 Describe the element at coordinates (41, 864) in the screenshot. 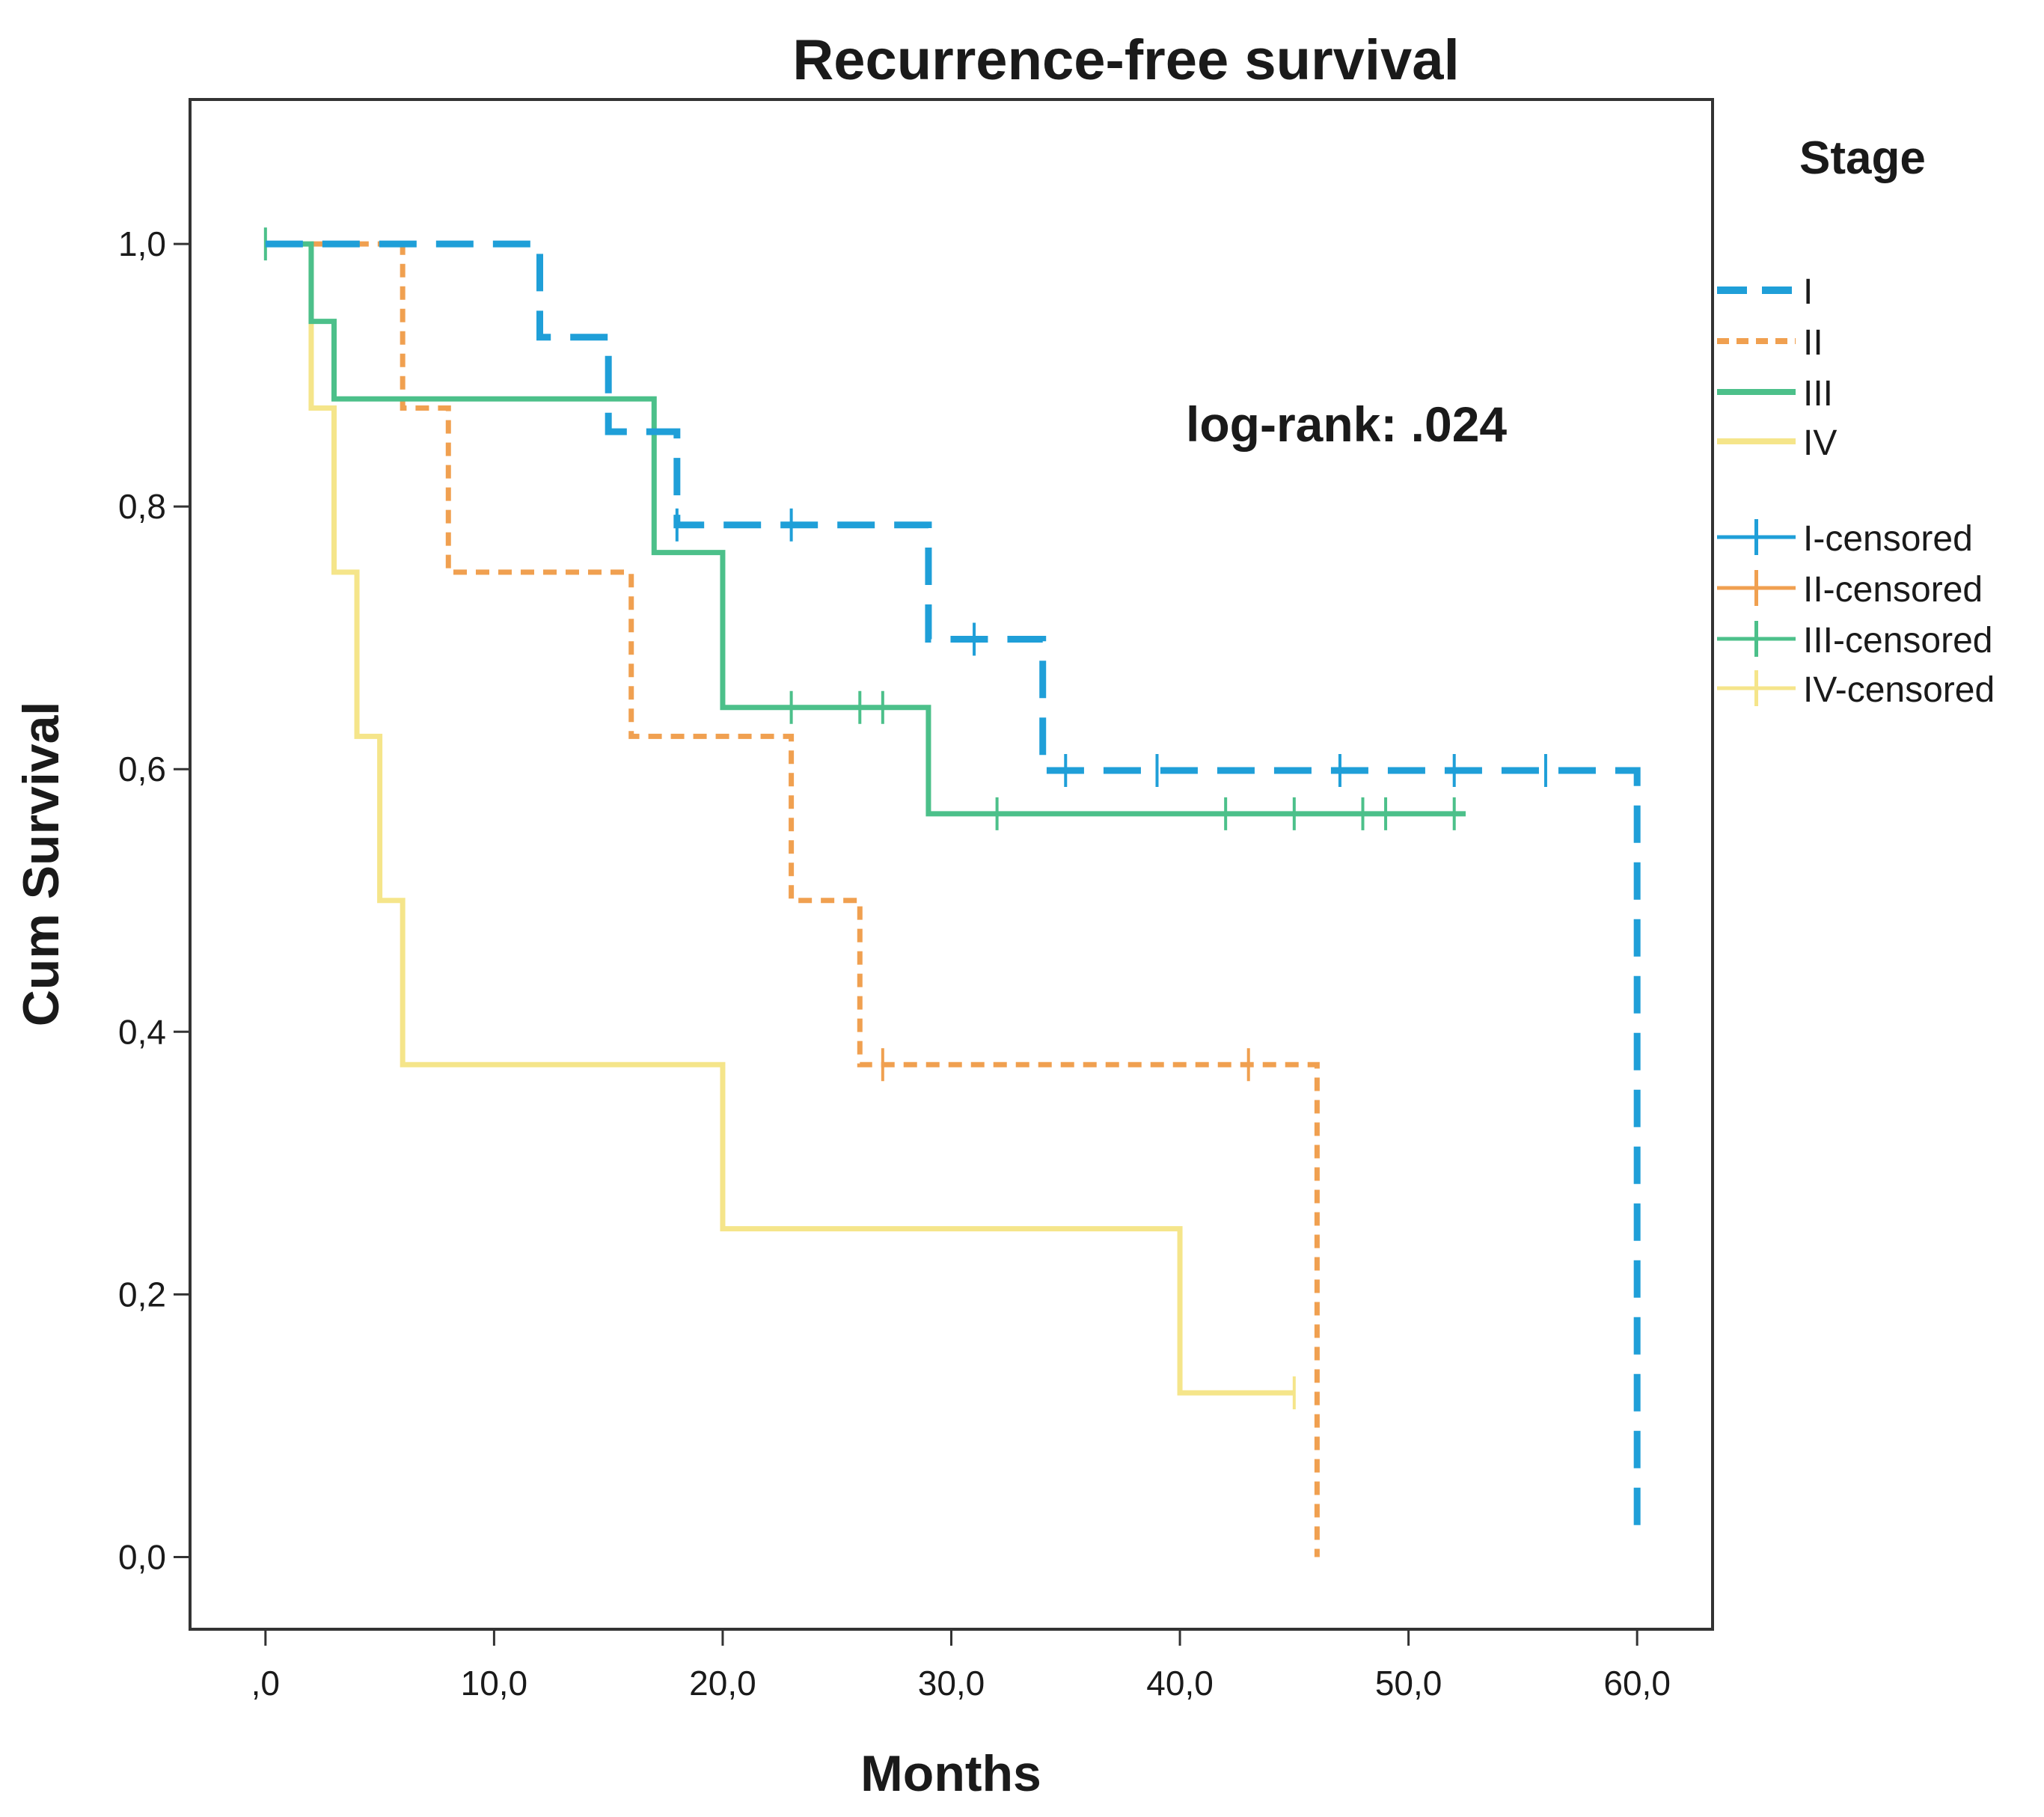

I see `y-axis-label: Cum Survival` at that location.